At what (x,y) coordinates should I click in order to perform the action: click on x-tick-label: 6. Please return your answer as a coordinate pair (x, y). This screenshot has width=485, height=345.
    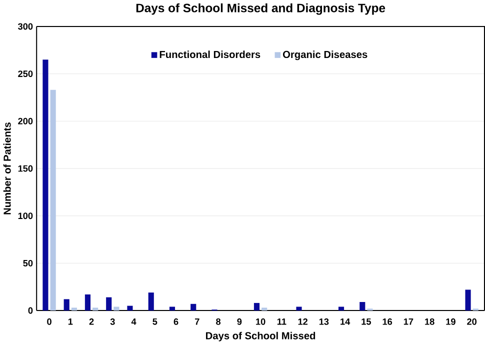
    Looking at the image, I should click on (176, 322).